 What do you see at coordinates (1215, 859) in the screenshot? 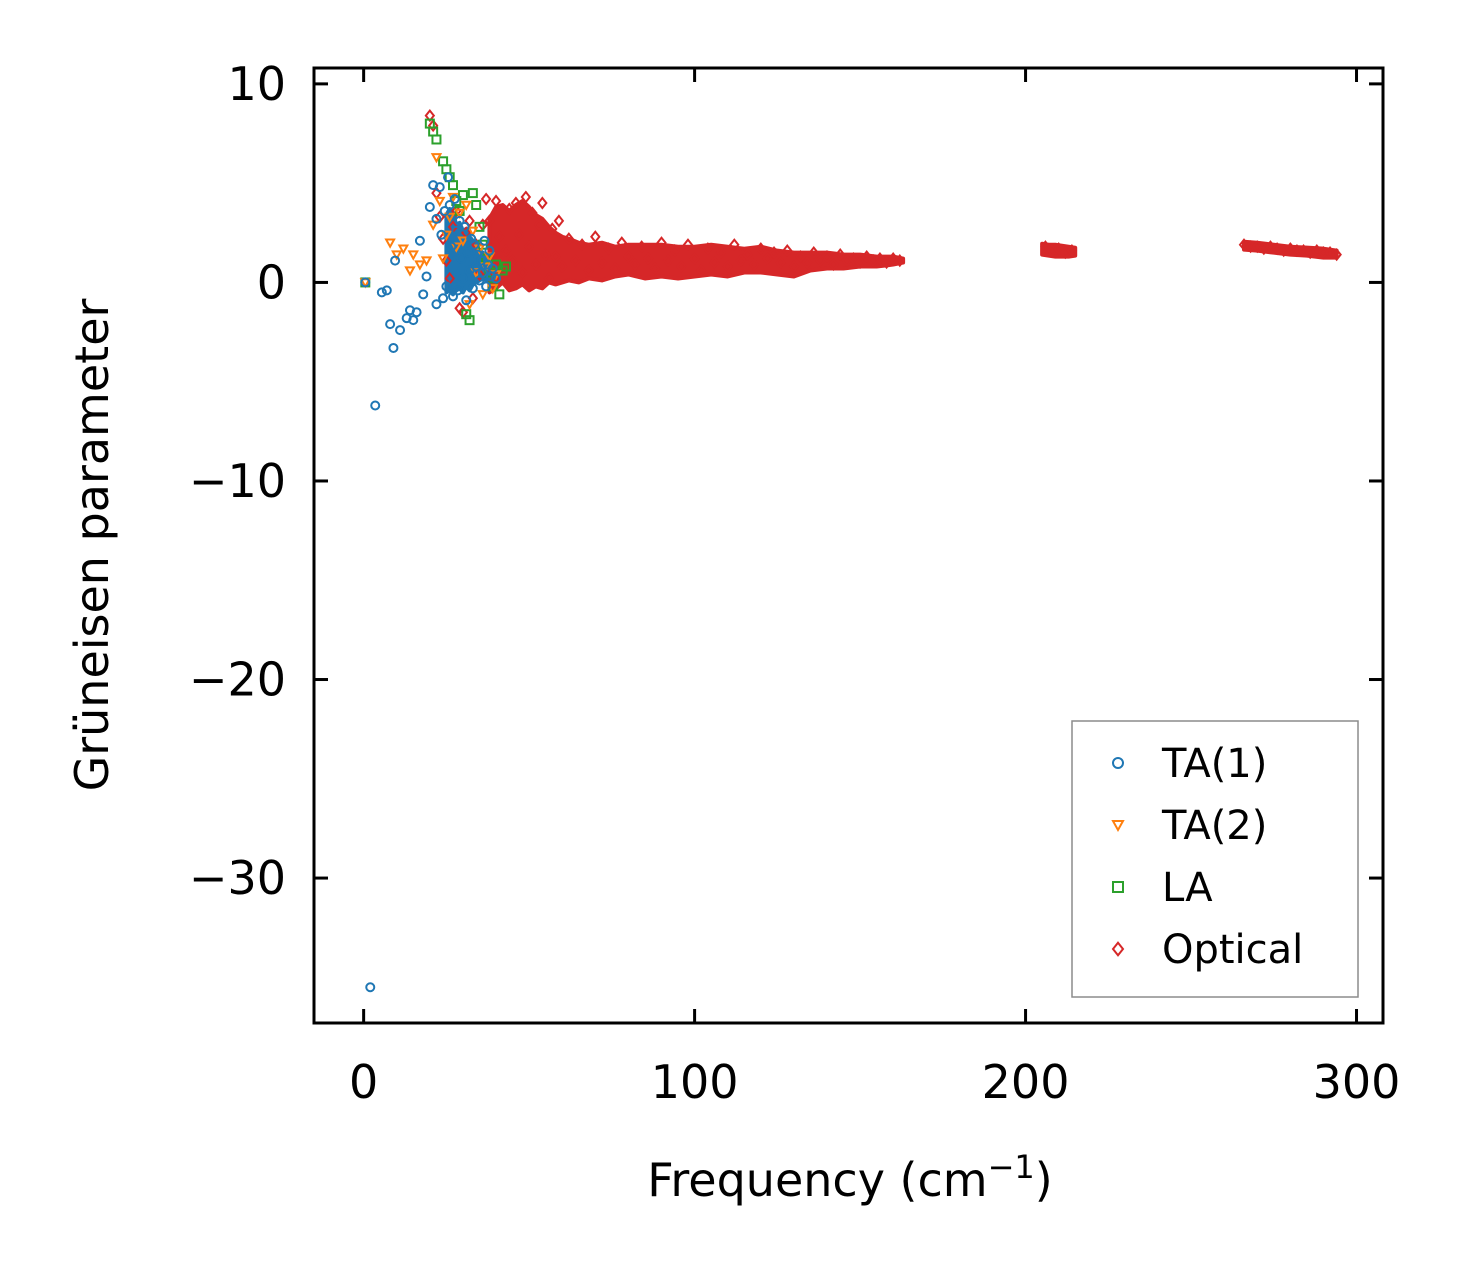
I see `legend: TA(1) TA(2) LA Optical` at bounding box center [1215, 859].